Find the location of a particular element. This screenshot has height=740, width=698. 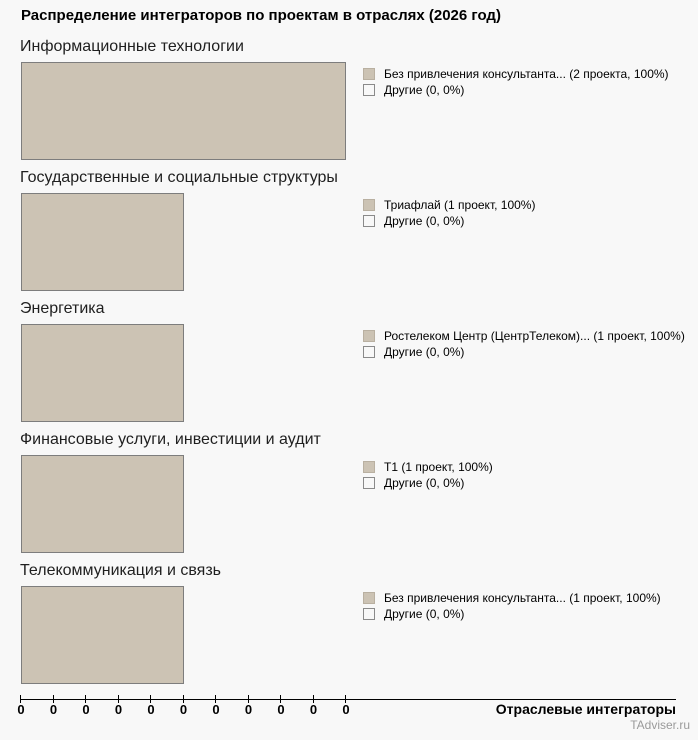

legend-item: Т1 (1 проект, 100%) is located at coordinates (428, 467).